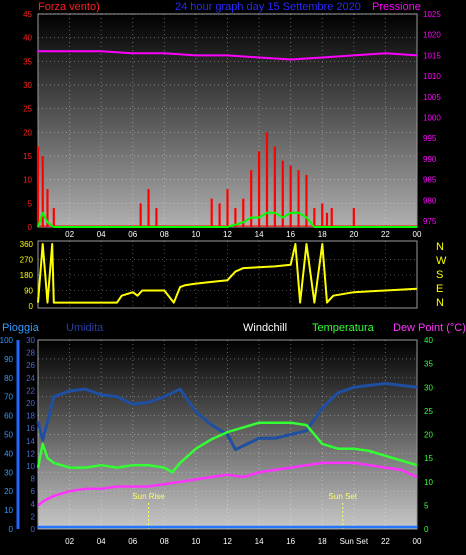 This screenshot has height=555, width=466. What do you see at coordinates (30, 441) in the screenshot?
I see `humidity-tick-label: 14` at bounding box center [30, 441].